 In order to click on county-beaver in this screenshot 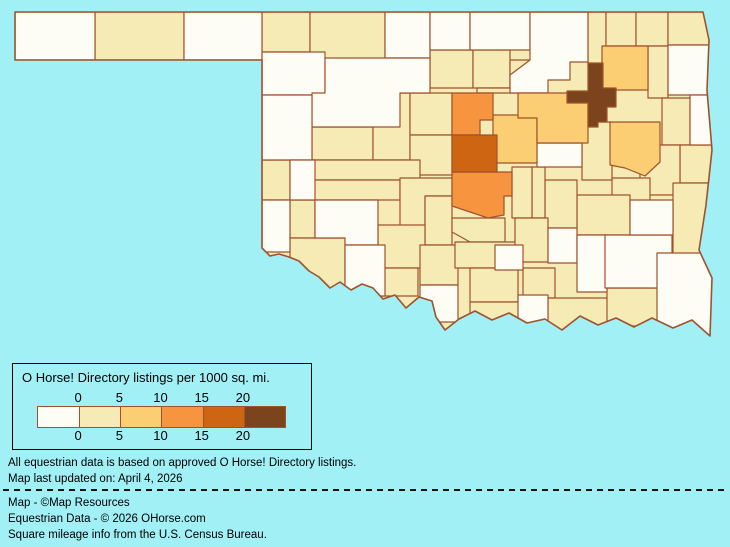, I will do `click(223, 36)`.